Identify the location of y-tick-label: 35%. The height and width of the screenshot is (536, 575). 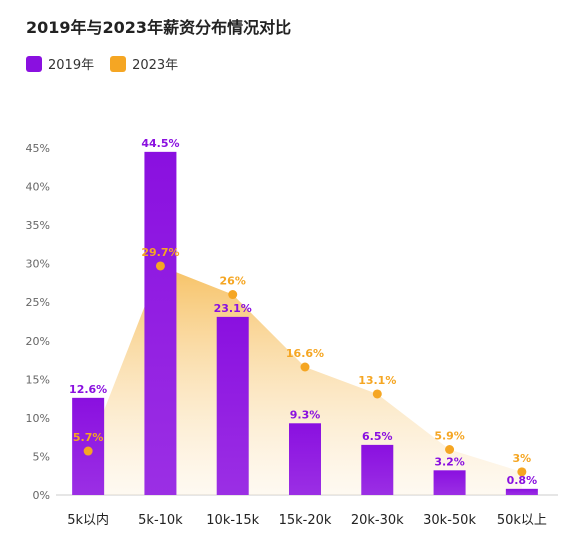
(38, 225).